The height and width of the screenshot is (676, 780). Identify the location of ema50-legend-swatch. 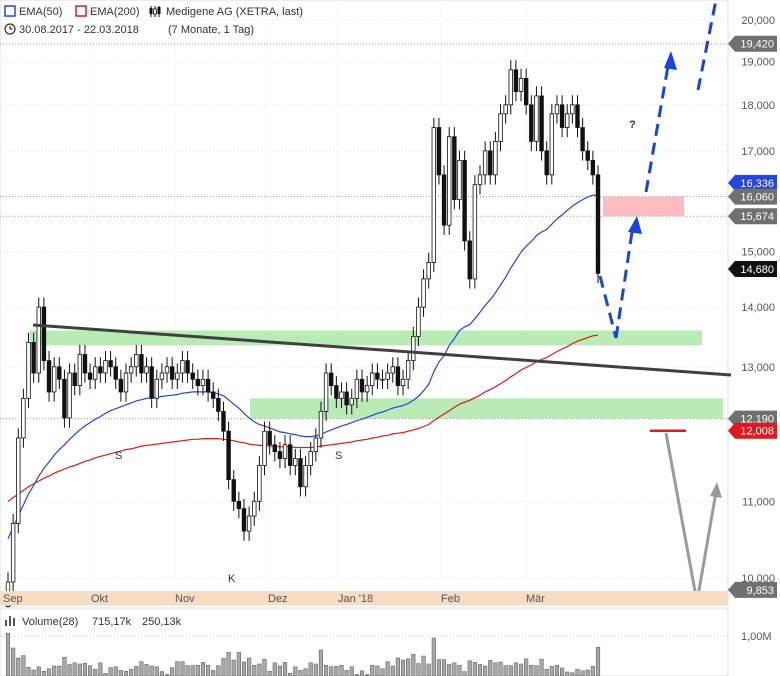
(10, 11).